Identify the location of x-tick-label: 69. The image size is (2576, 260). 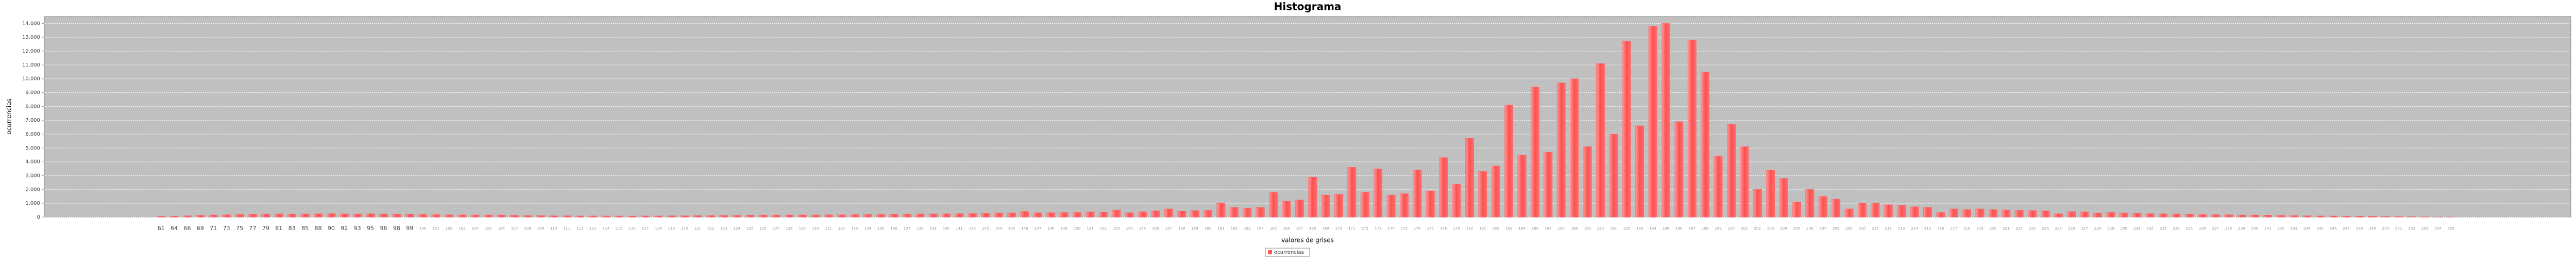
(200, 229).